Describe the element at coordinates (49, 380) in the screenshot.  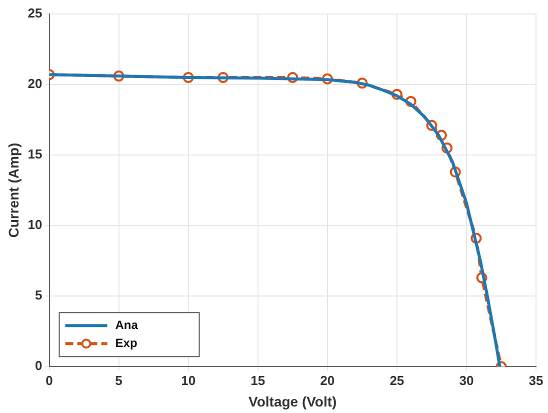
I see `x-tick-label: 0` at that location.